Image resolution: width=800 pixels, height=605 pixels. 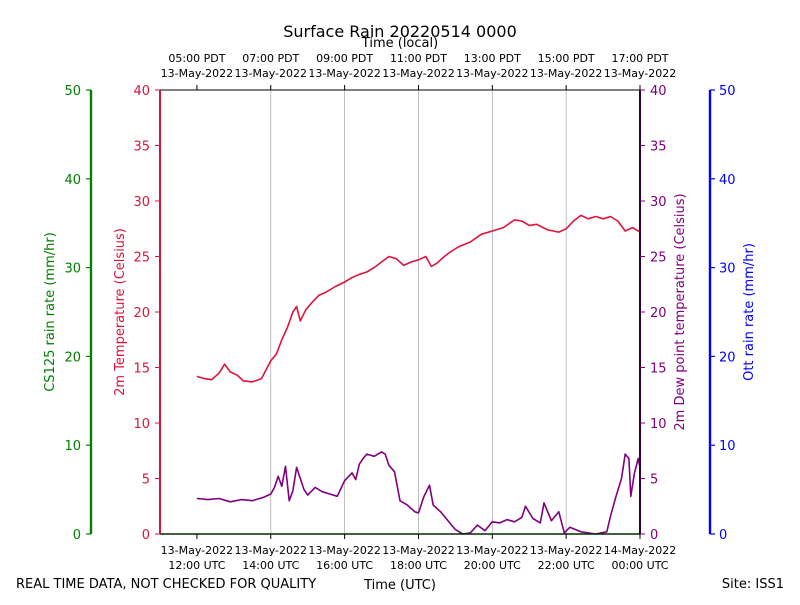 What do you see at coordinates (749, 312) in the screenshot?
I see `ott-axis-label: Ott rain rate (mm/hr)` at bounding box center [749, 312].